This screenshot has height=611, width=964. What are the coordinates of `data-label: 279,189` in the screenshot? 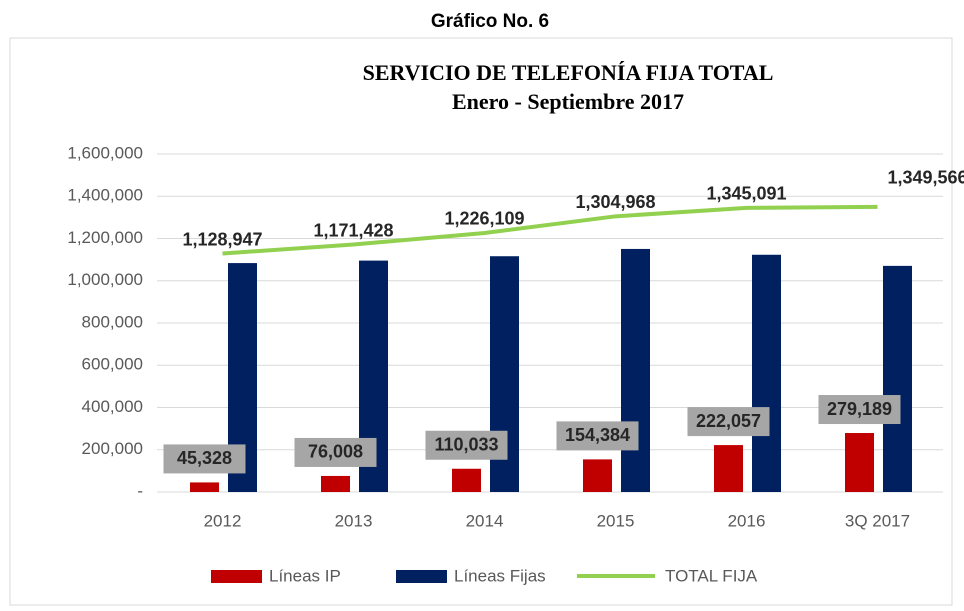 It's located at (859, 409).